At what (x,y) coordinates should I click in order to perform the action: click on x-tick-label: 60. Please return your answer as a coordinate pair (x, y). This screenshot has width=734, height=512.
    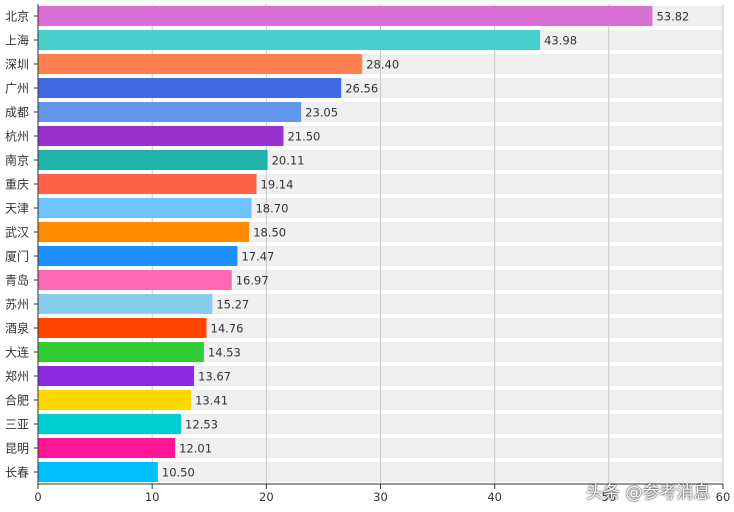
    Looking at the image, I should click on (723, 497).